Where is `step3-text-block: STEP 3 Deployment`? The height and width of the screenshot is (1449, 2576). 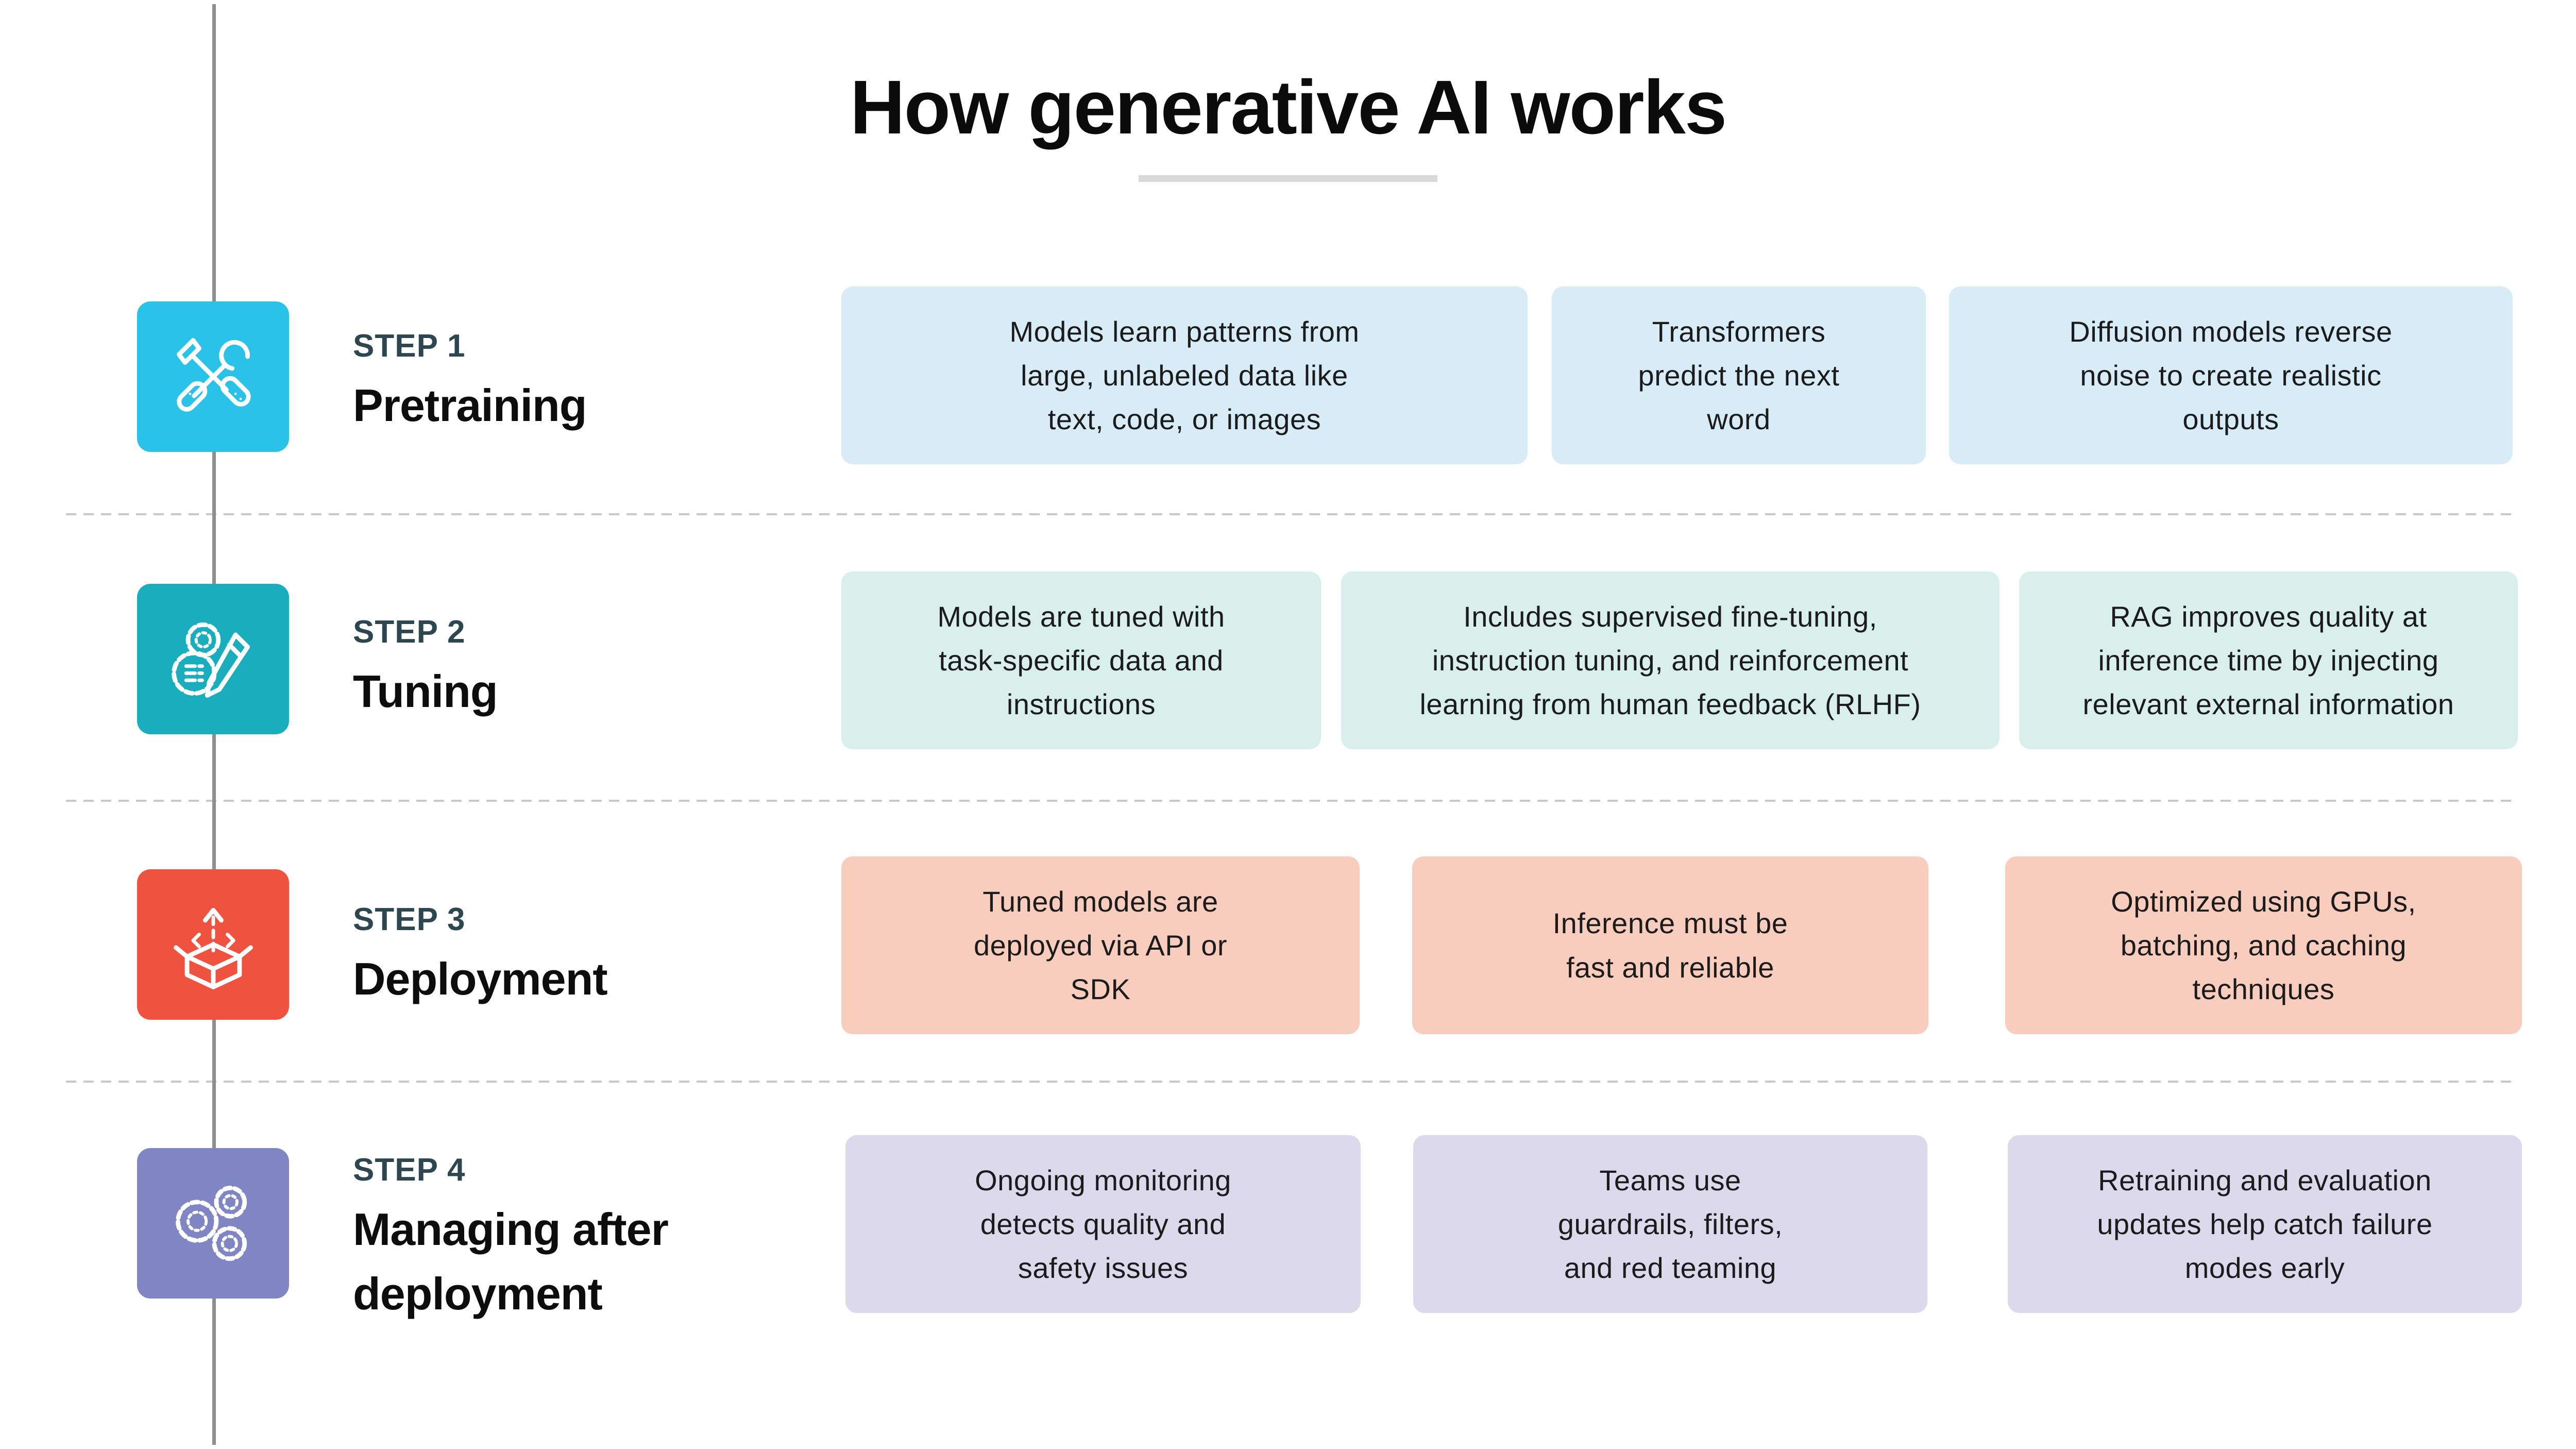 step3-text-block: STEP 3 Deployment is located at coordinates (480, 957).